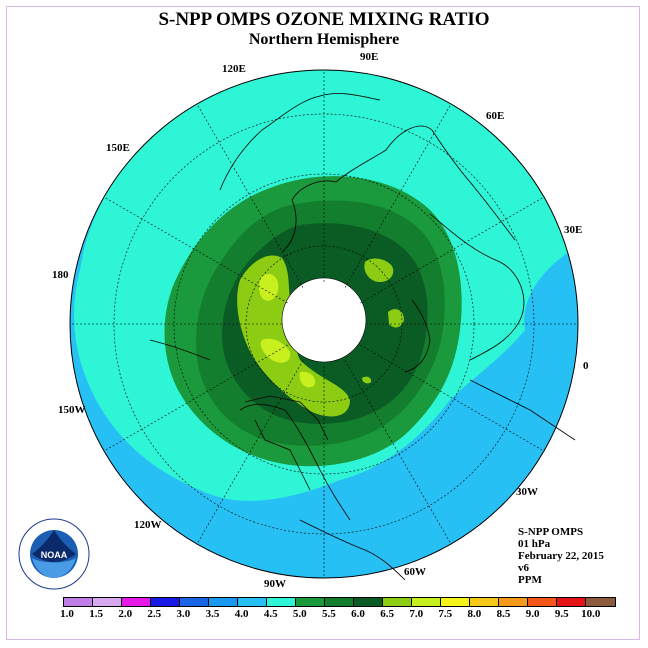  Describe the element at coordinates (275, 350) in the screenshot. I see `ozone-region-7.0b` at that location.